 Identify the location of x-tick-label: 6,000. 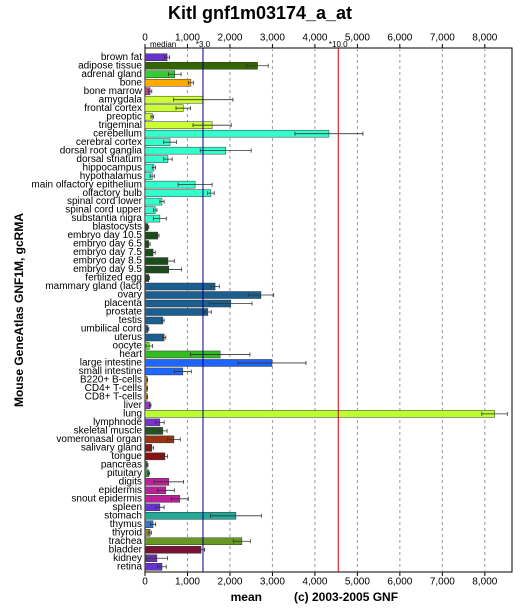
(399, 582).